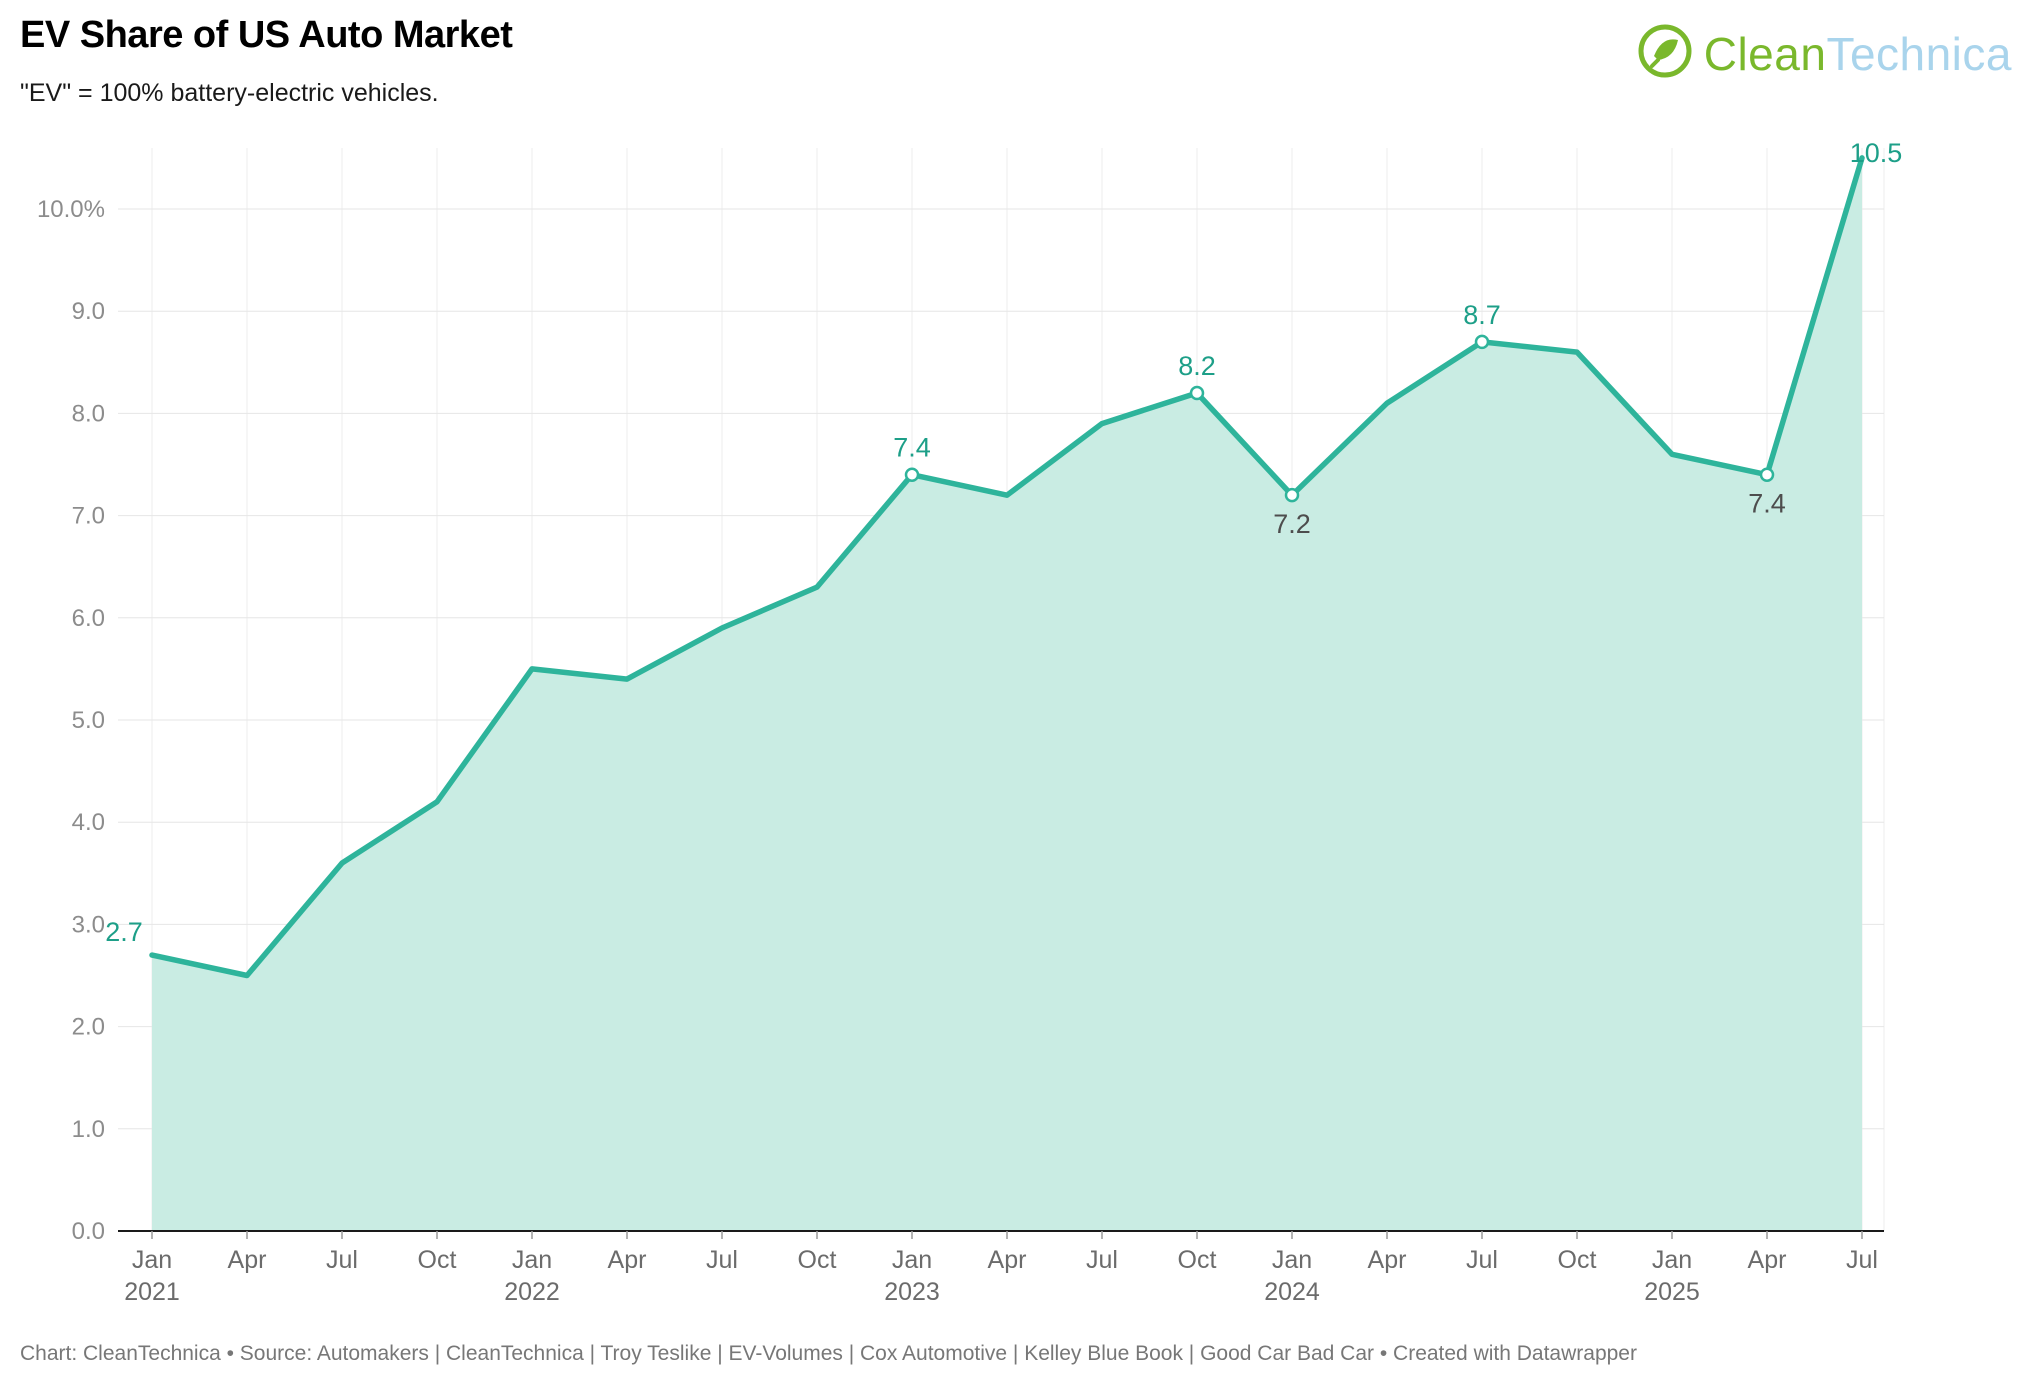 Image resolution: width=2040 pixels, height=1376 pixels. I want to click on page-subtitle: "EV" = 100% battery-electric vehicles., so click(229, 93).